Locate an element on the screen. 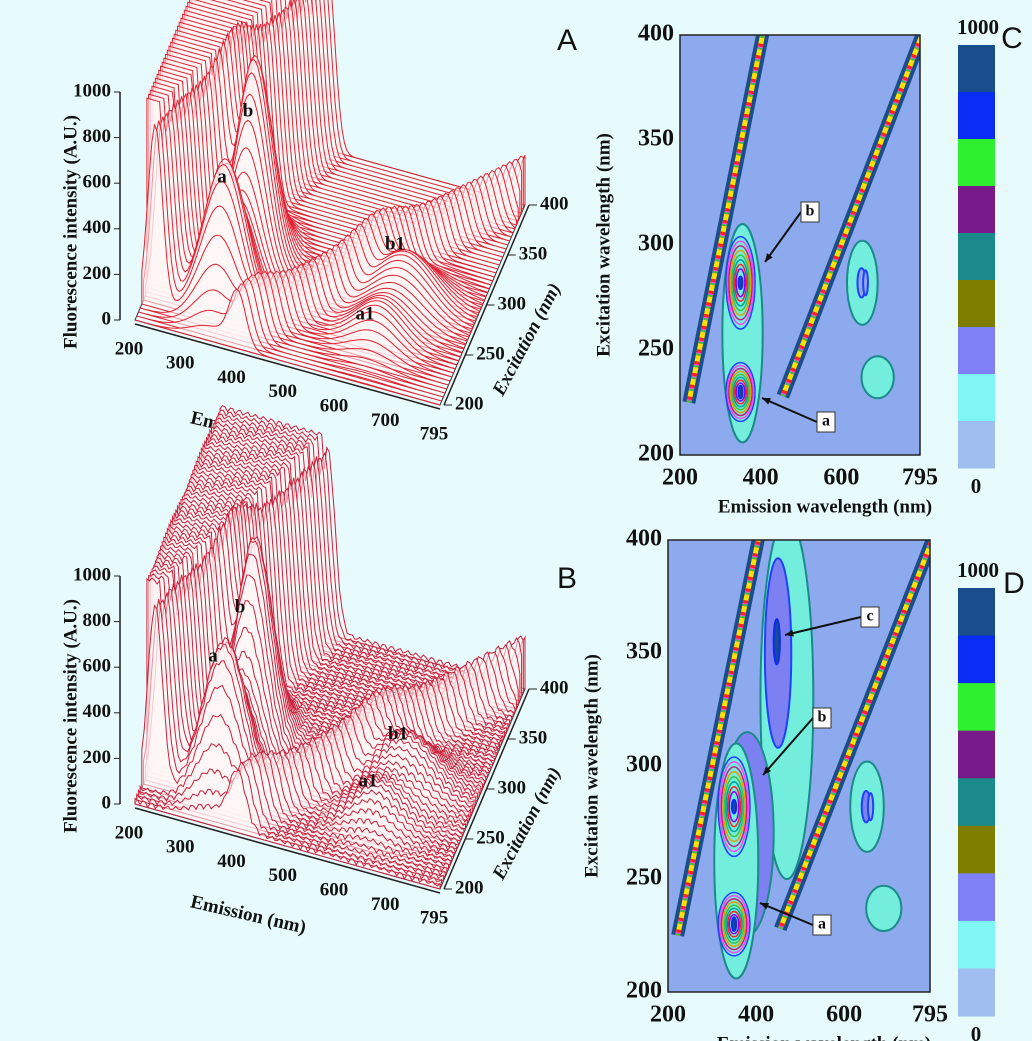 This screenshot has width=1032, height=1041. x-tick-label: 500 is located at coordinates (283, 391).